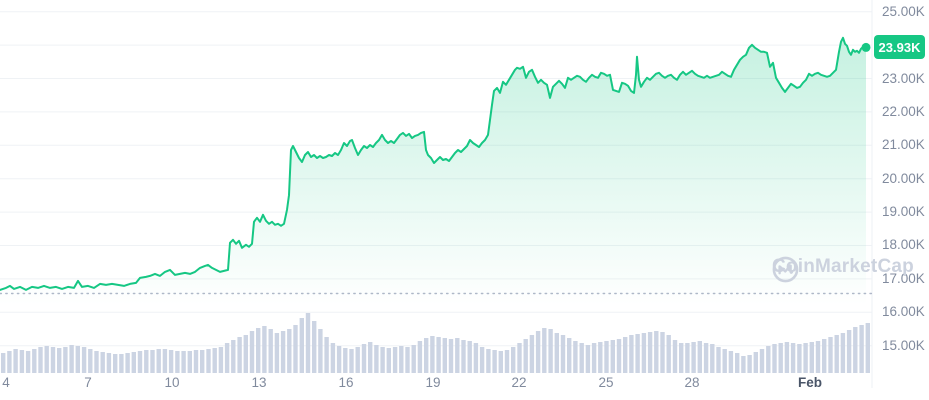 This screenshot has height=400, width=929. What do you see at coordinates (903, 244) in the screenshot?
I see `y-axis-label: 18.00K` at bounding box center [903, 244].